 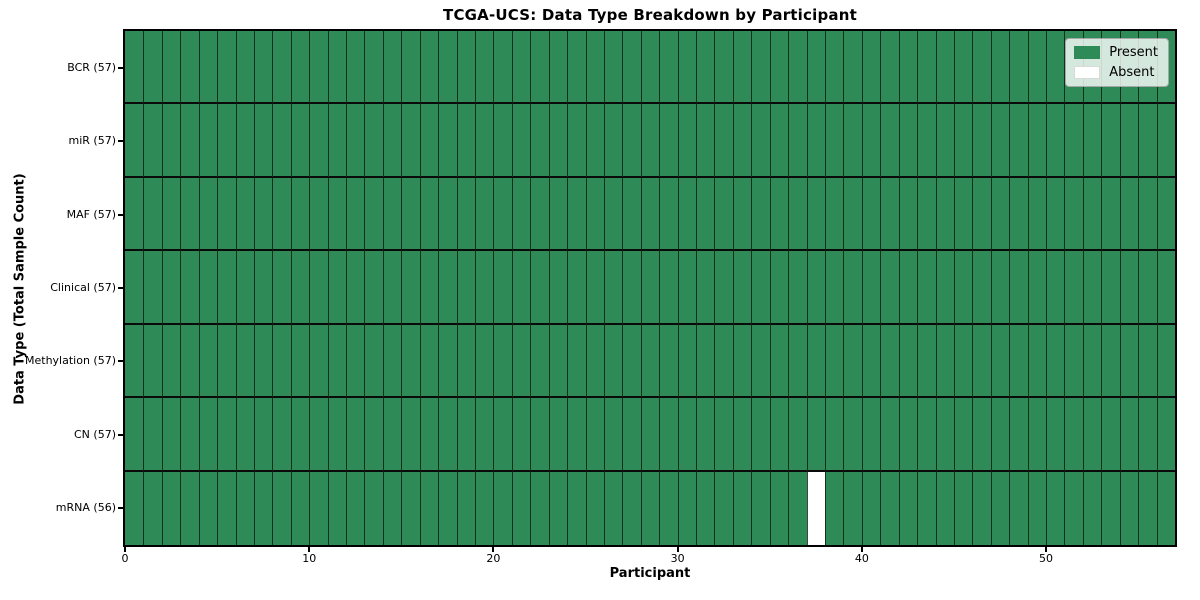 What do you see at coordinates (668, 214) in the screenshot?
I see `cell-present-MAF-p29` at bounding box center [668, 214].